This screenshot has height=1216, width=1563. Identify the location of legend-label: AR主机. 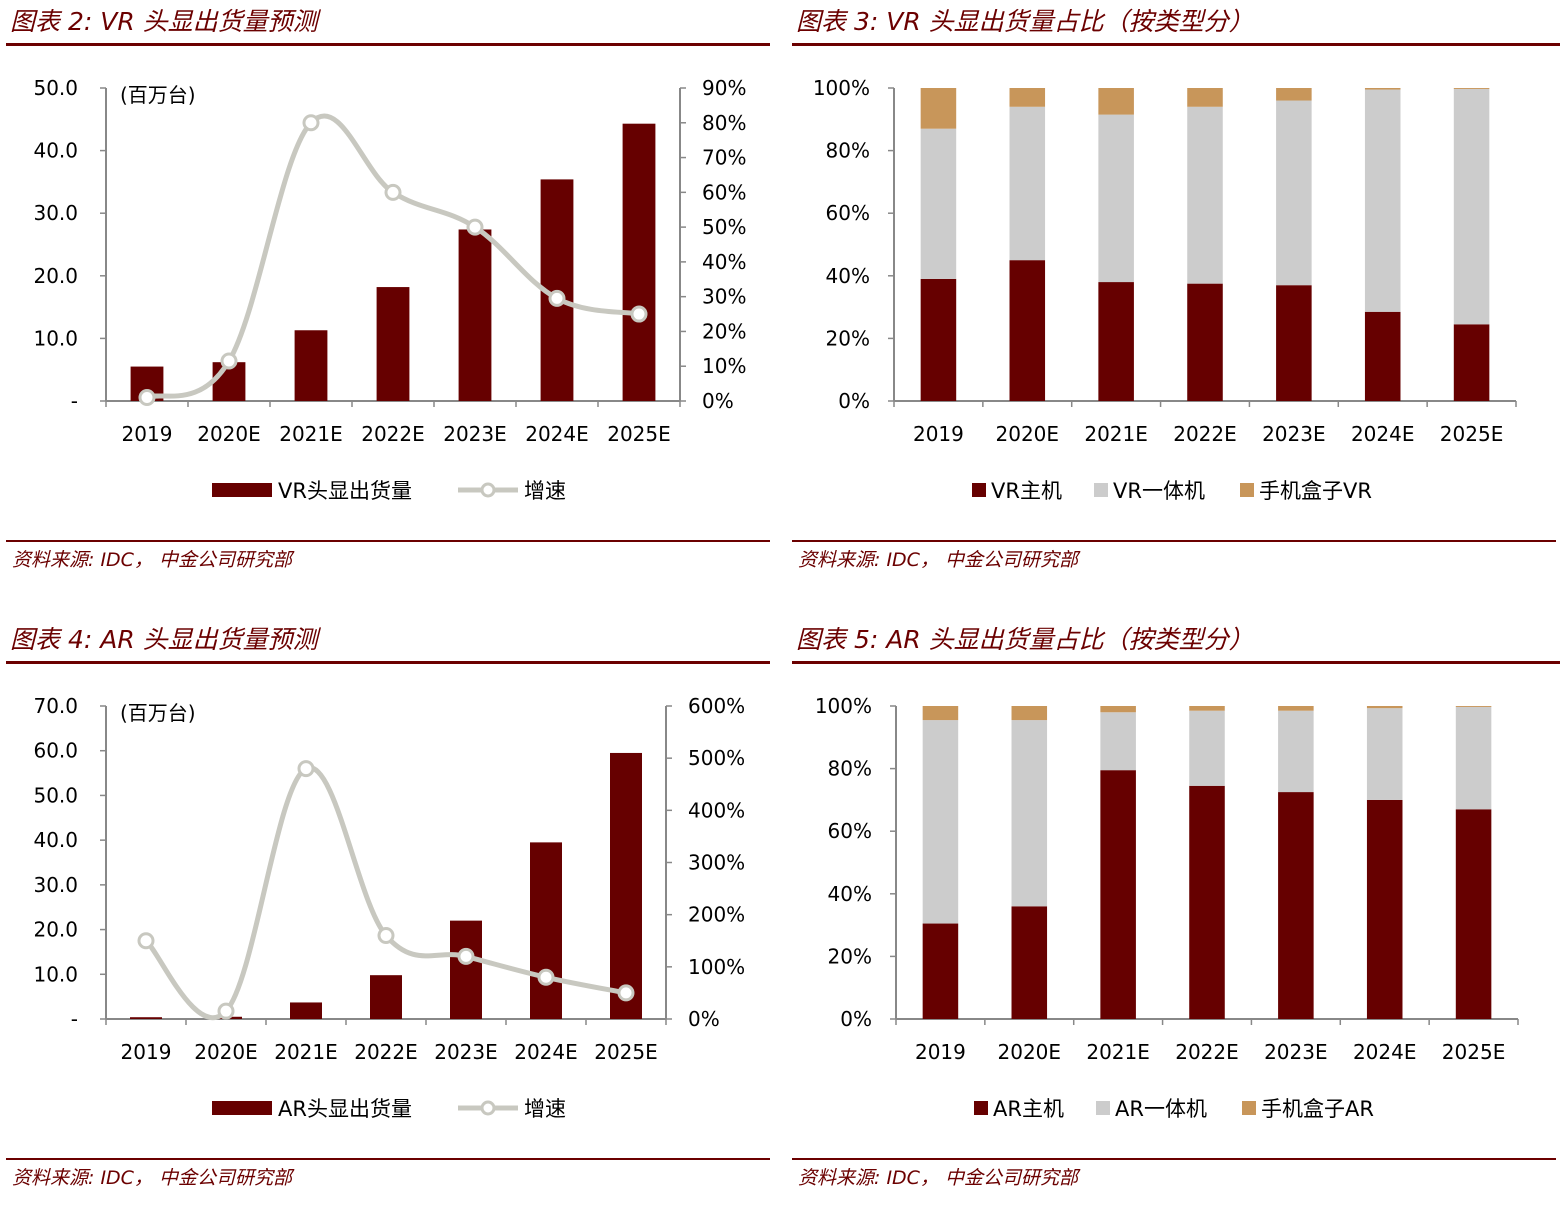
(1028, 1109).